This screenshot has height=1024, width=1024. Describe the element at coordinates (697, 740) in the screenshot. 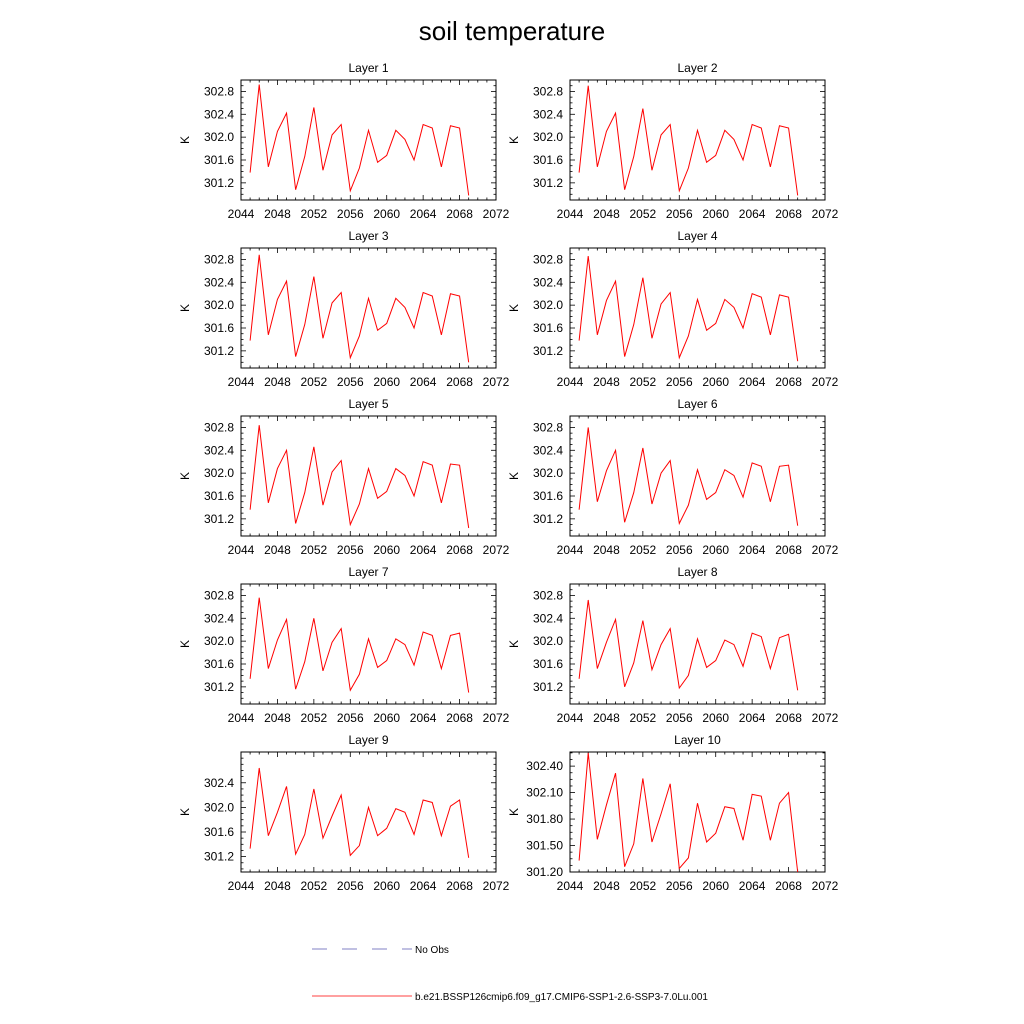

I see `panel-title: Layer 10` at that location.